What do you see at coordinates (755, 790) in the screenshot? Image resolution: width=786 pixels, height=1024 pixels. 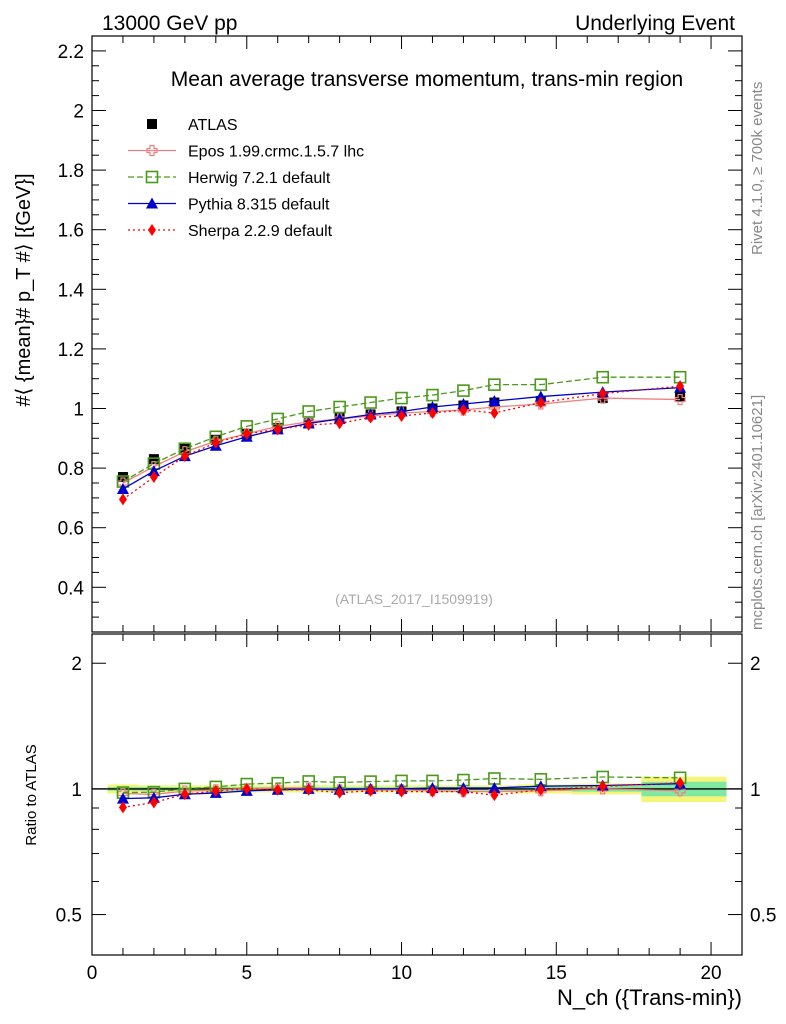 I see `y-tick-label-right: 1` at bounding box center [755, 790].